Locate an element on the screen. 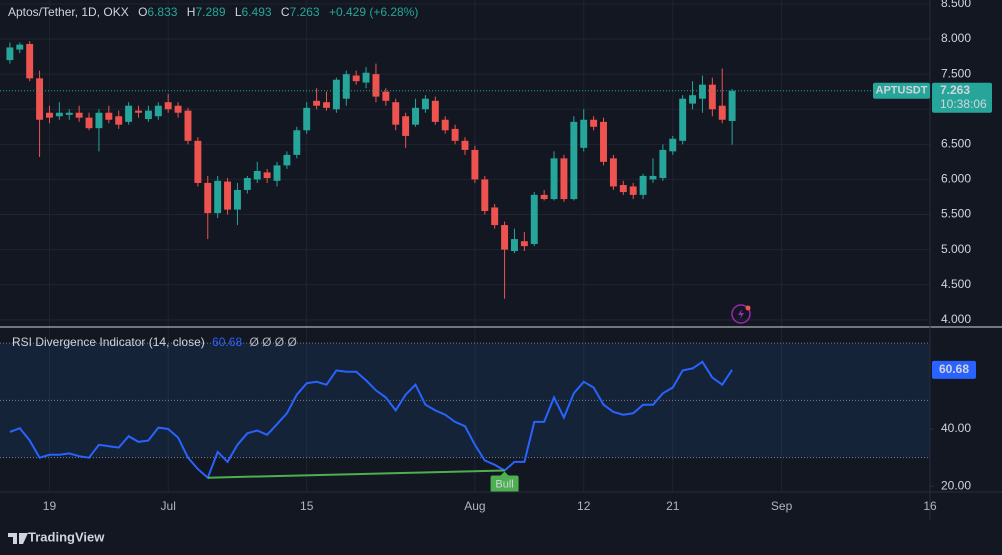  divergence-label-pointer is located at coordinates (504, 473).